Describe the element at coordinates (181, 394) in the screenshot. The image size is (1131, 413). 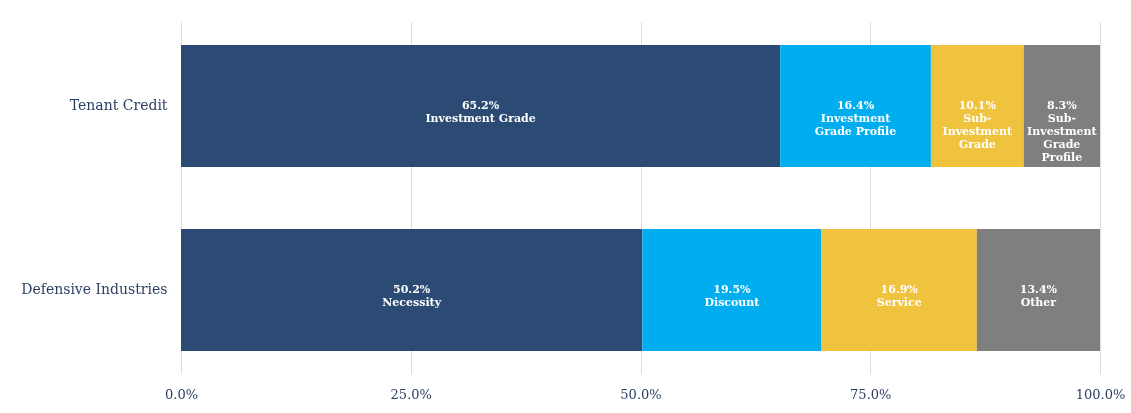
I see `x-tick-label: 0.0%` at that location.